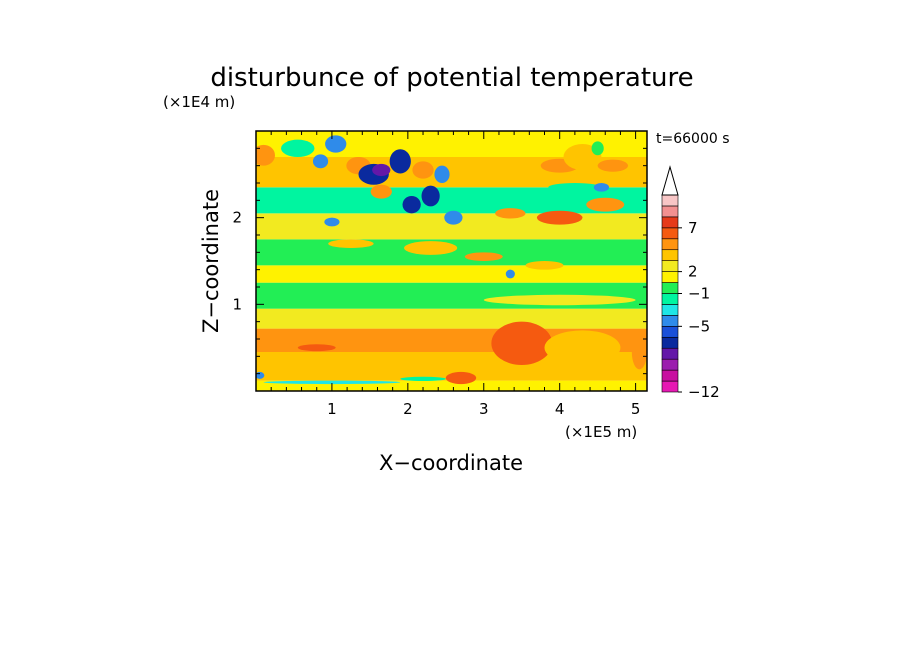 Image resolution: width=904 pixels, height=654 pixels. Describe the element at coordinates (332, 409) in the screenshot. I see `x-tick-label-1: 1` at that location.